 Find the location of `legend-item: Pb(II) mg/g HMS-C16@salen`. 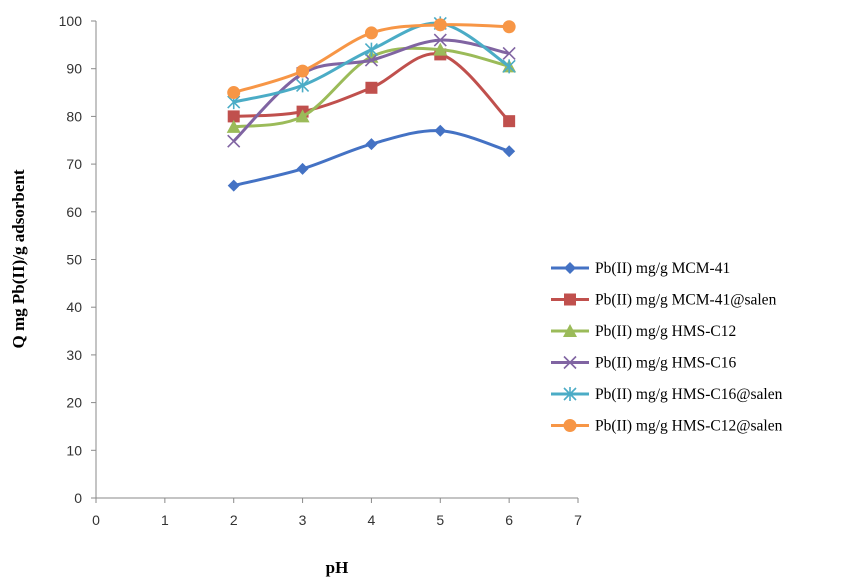

legend-item: Pb(II) mg/g HMS-C16@salen is located at coordinates (667, 394).